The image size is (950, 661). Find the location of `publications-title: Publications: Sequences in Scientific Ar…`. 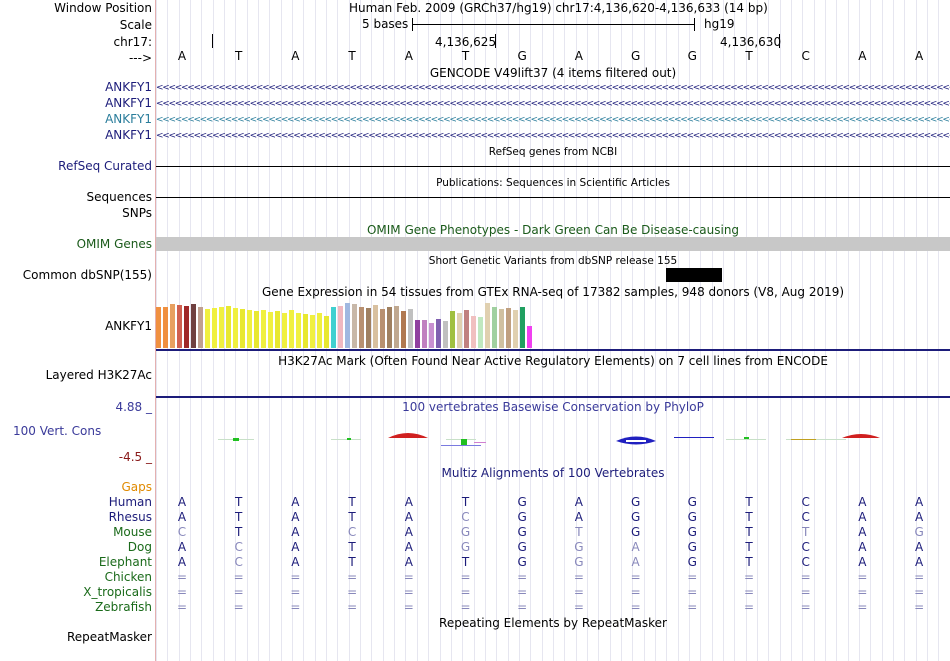

publications-title: Publications: Sequences in Scientific Ar… is located at coordinates (553, 183).